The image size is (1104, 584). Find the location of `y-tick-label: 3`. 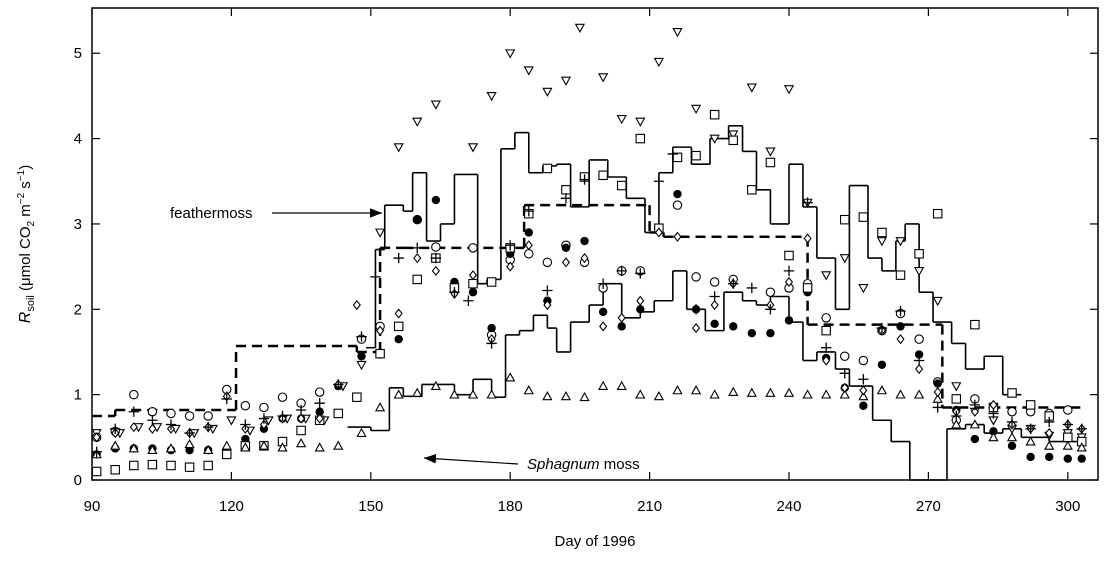

y-tick-label: 3 is located at coordinates (78, 224).